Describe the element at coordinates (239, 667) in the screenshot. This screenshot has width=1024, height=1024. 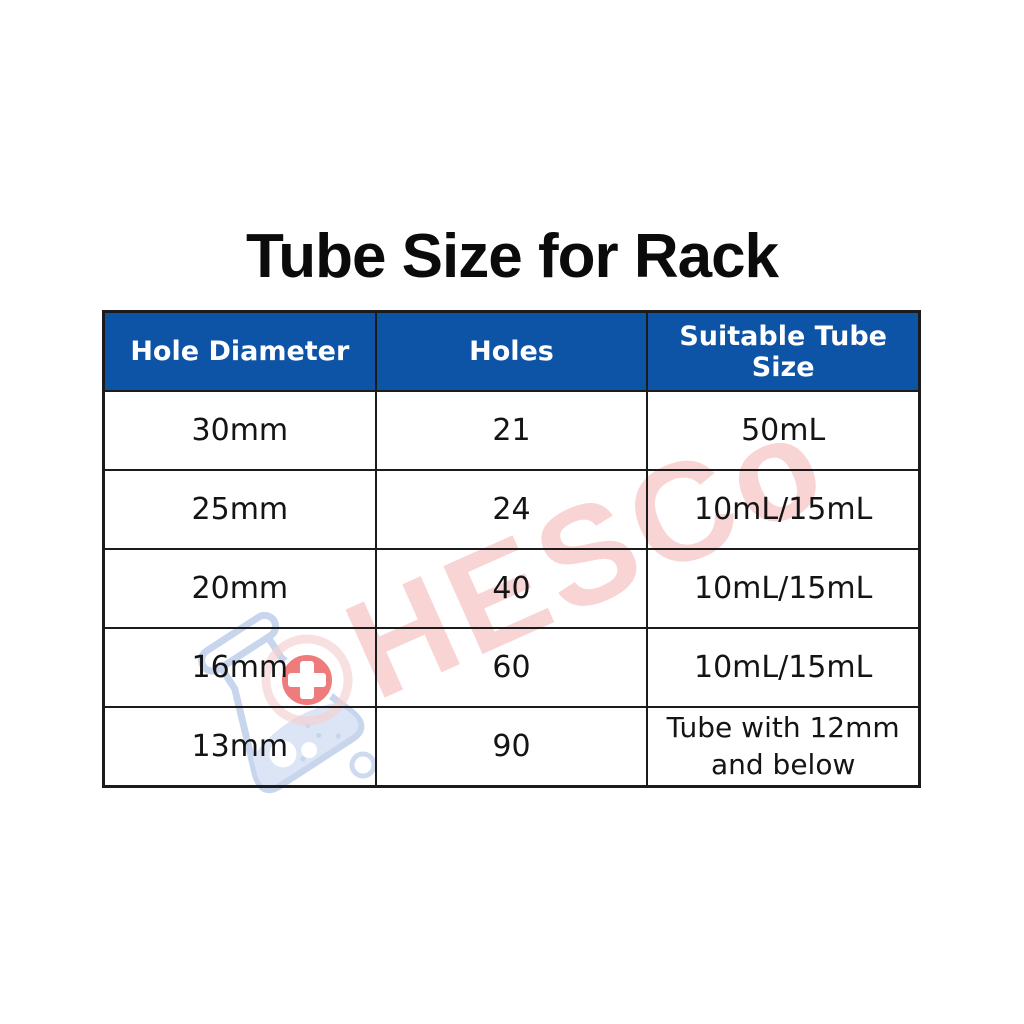
I see `cell-hole-diameter: 16mm` at that location.